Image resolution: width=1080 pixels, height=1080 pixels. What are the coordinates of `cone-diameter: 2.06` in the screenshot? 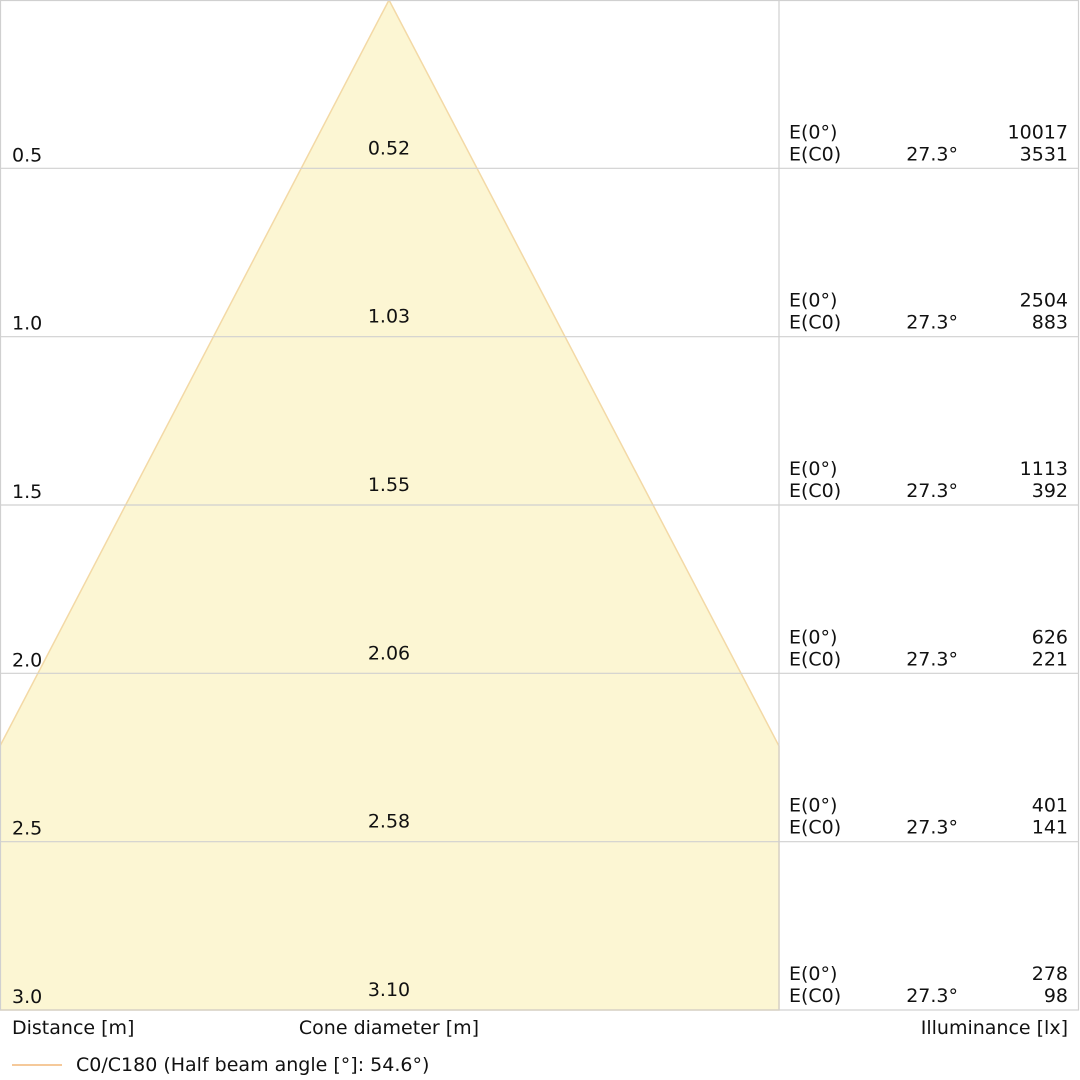 It's located at (389, 653).